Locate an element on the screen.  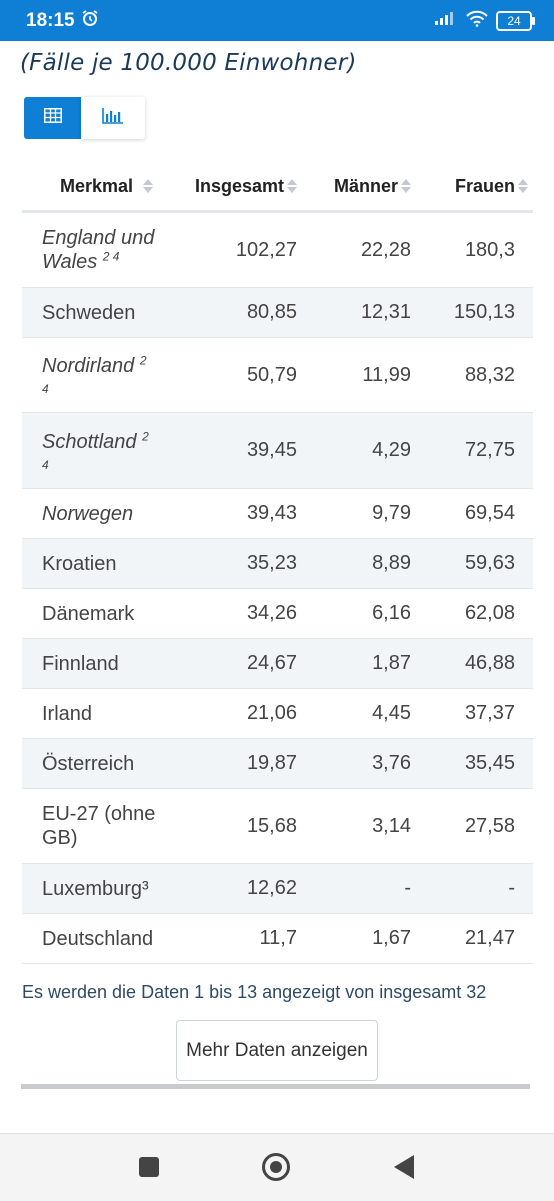
recent-apps-icon is located at coordinates (149, 1167).